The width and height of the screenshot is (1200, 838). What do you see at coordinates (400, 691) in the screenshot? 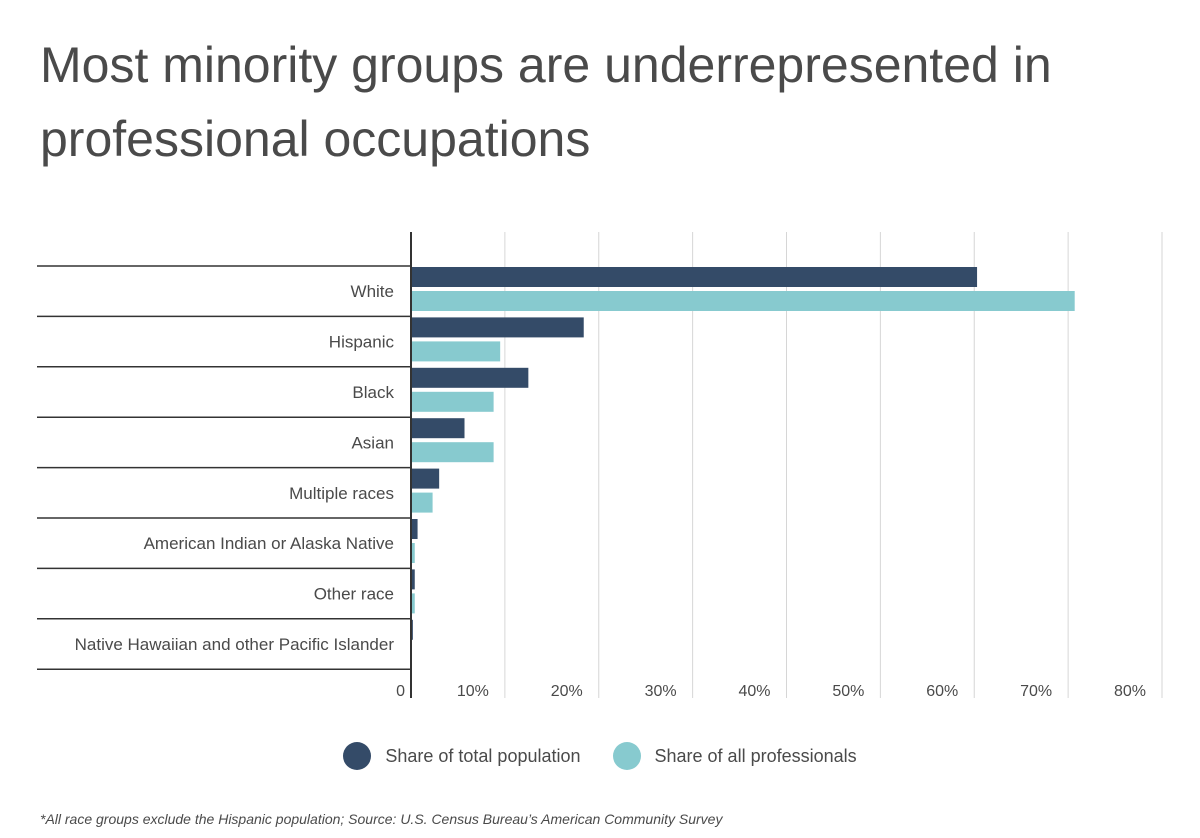
I see `x-tick-label: 0` at bounding box center [400, 691].